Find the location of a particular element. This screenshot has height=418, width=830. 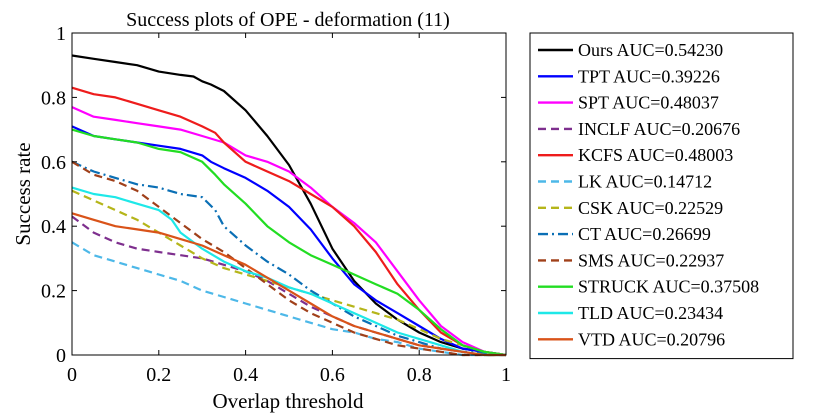

legend-label-vtd: VTD AUC=0.20796 is located at coordinates (651, 339).